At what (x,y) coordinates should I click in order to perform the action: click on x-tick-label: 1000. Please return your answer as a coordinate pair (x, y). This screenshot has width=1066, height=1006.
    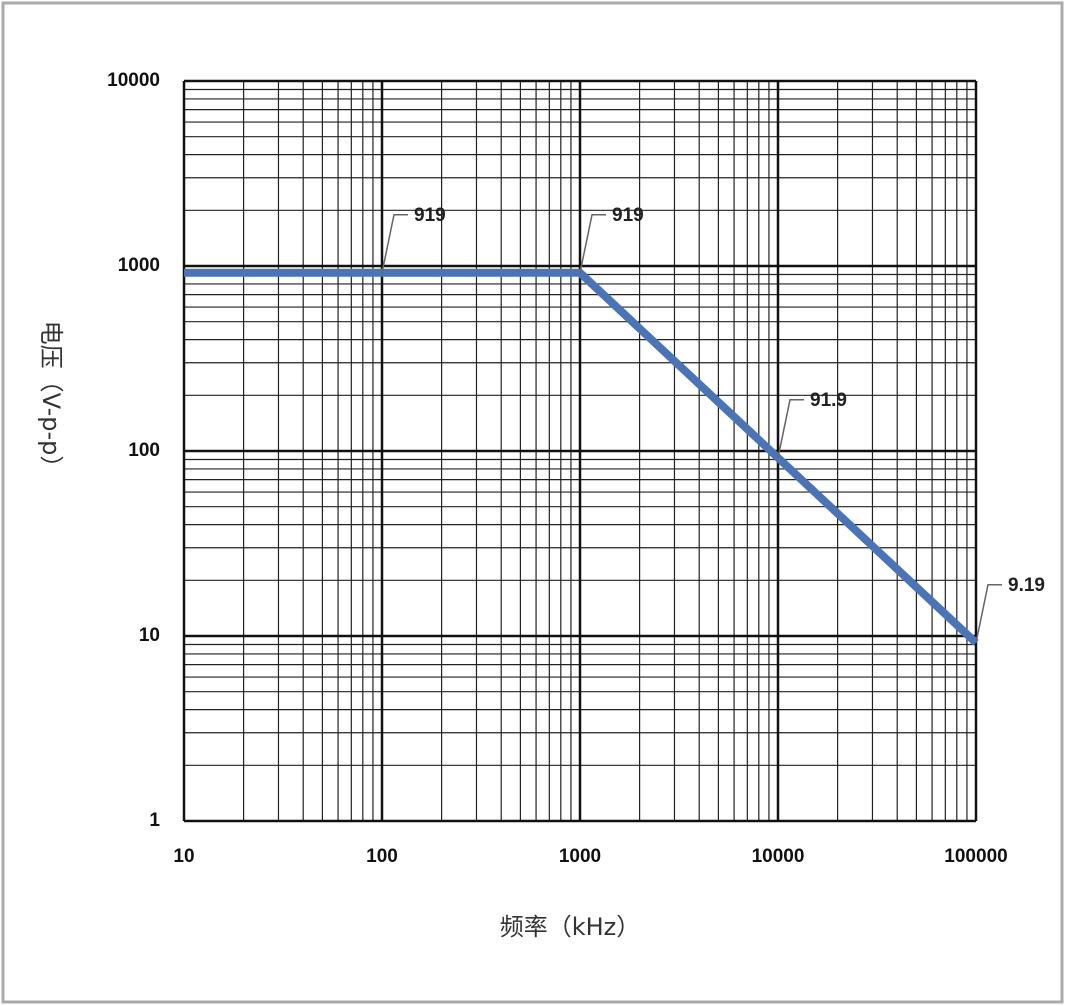
    Looking at the image, I should click on (580, 856).